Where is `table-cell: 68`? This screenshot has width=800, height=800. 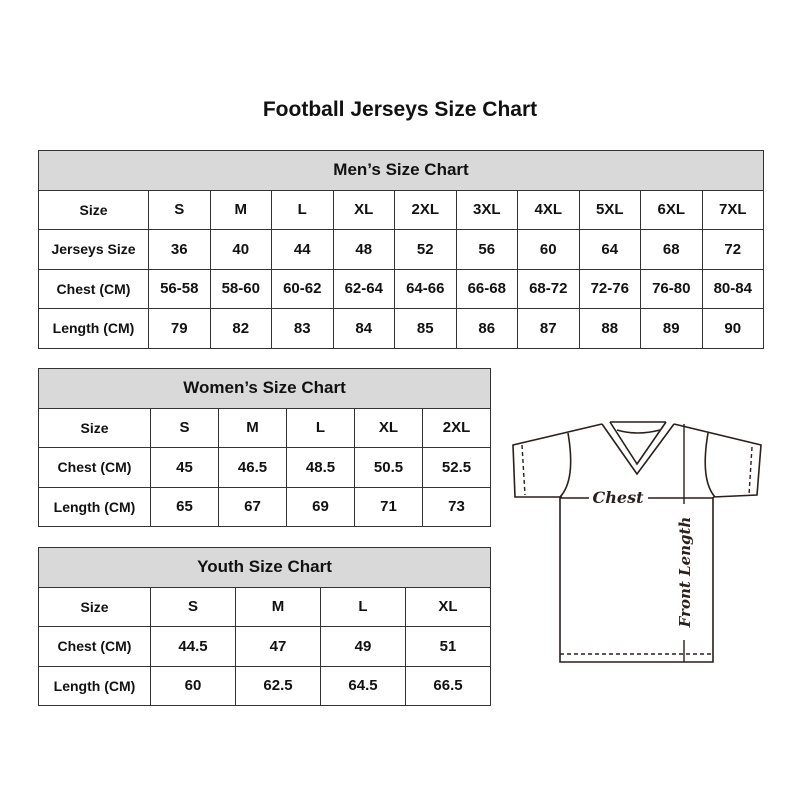
table-cell: 68 is located at coordinates (671, 249).